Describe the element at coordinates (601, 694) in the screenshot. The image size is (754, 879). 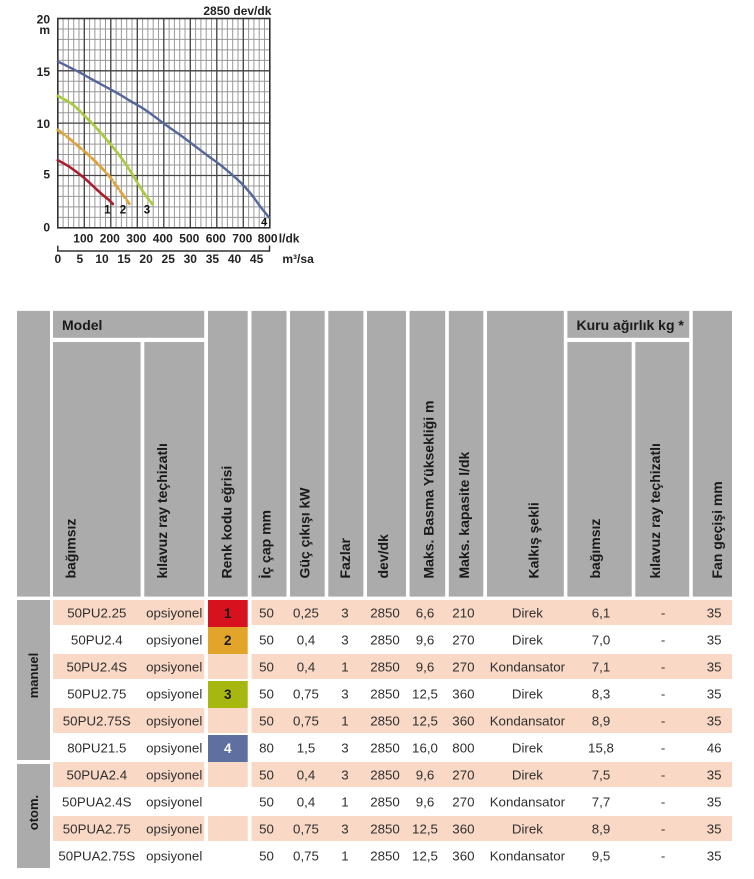
I see `svg-text: 8,3` at that location.